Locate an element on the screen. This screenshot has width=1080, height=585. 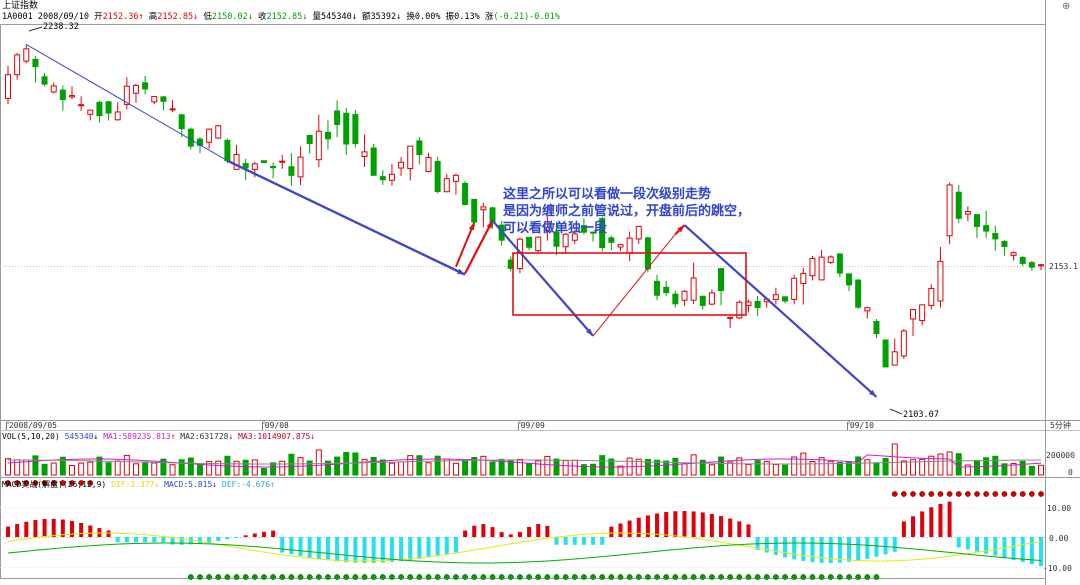
up-stroke-2-arrowhead is located at coordinates (681, 229).